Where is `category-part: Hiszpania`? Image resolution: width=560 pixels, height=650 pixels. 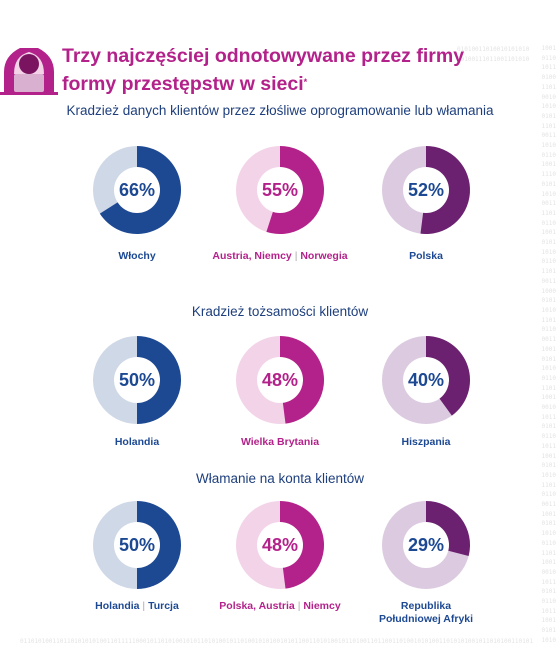
category-part: Hiszpania is located at coordinates (426, 442).